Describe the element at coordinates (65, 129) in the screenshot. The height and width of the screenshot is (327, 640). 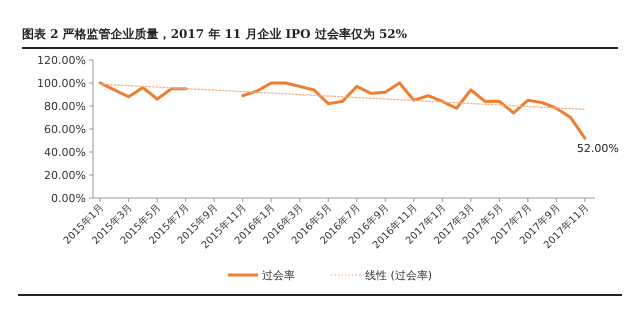
I see `y-tick-label: 60.00%` at that location.